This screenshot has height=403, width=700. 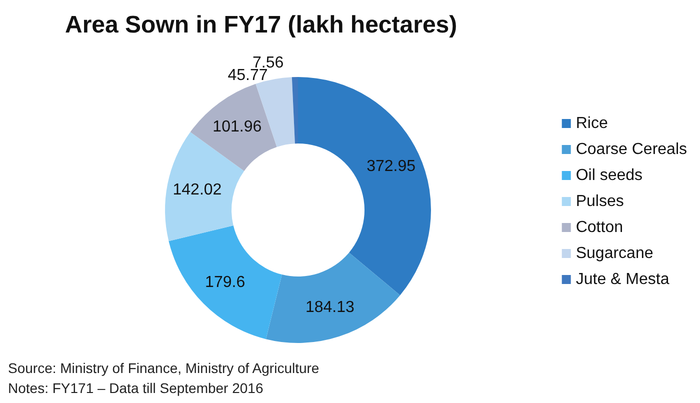 I want to click on data-label: 184.13, so click(x=329, y=307).